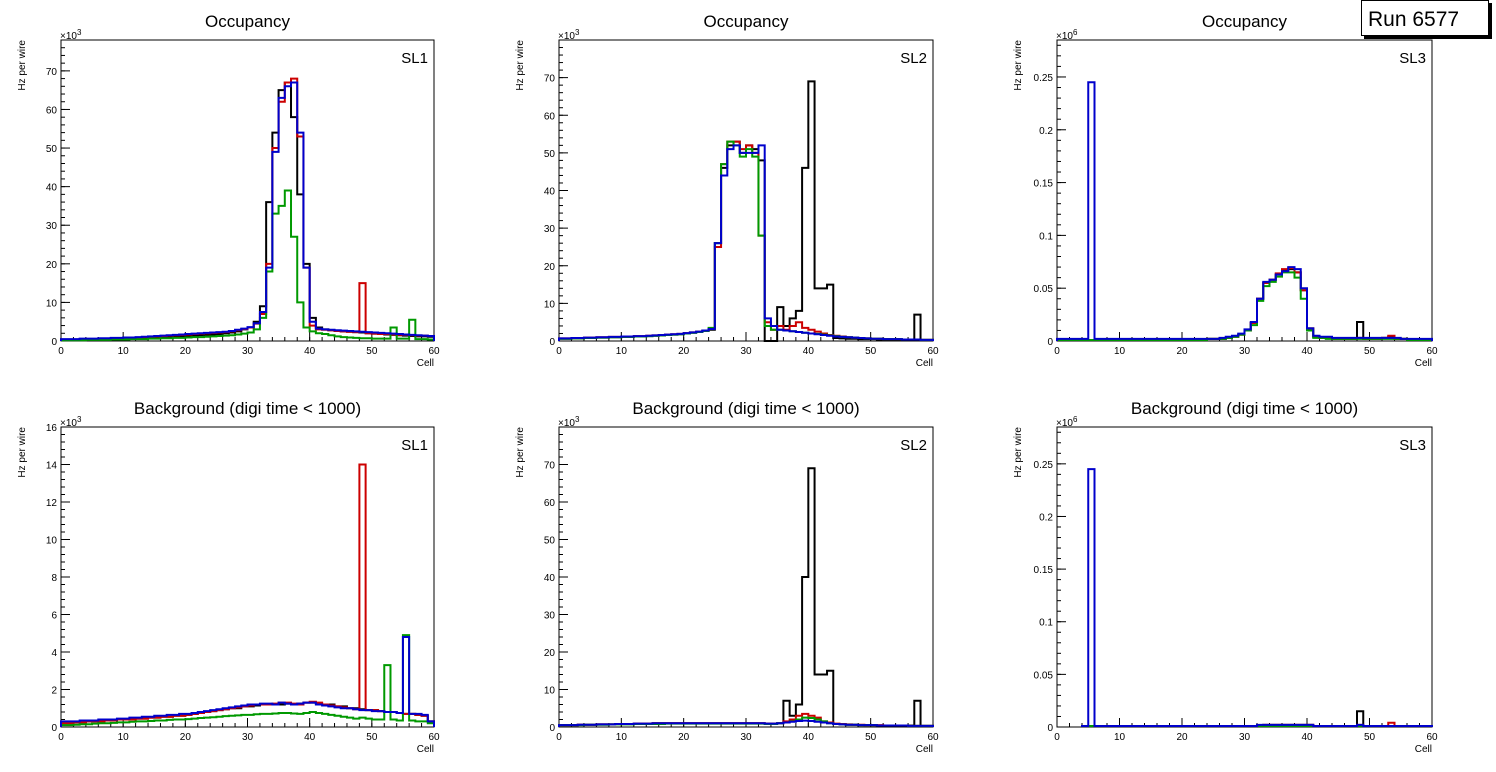 This screenshot has height=772, width=1496. Describe the element at coordinates (54, 616) in the screenshot. I see `y-tick-label: 6` at that location.